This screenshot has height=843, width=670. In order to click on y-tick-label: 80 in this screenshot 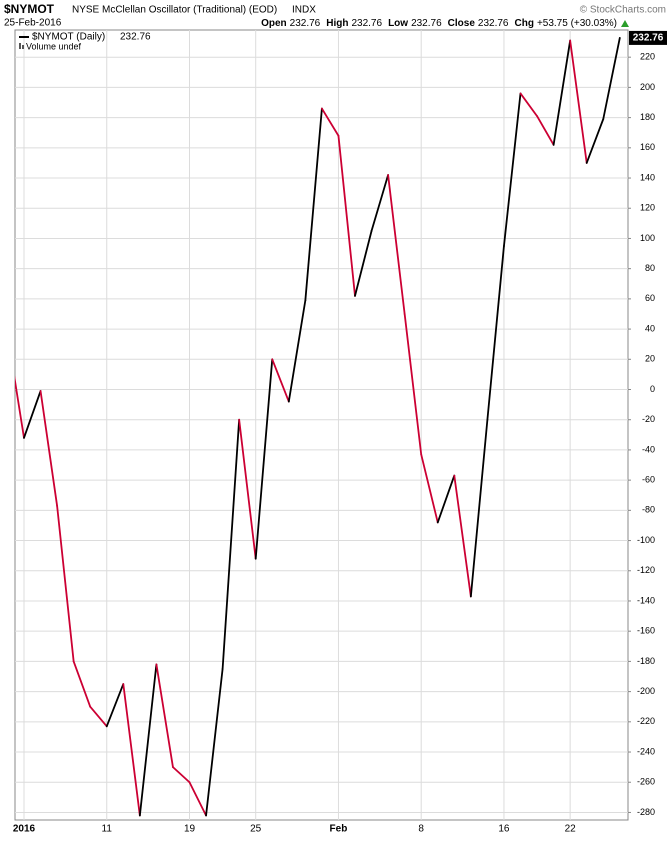, I will do `click(650, 268)`.